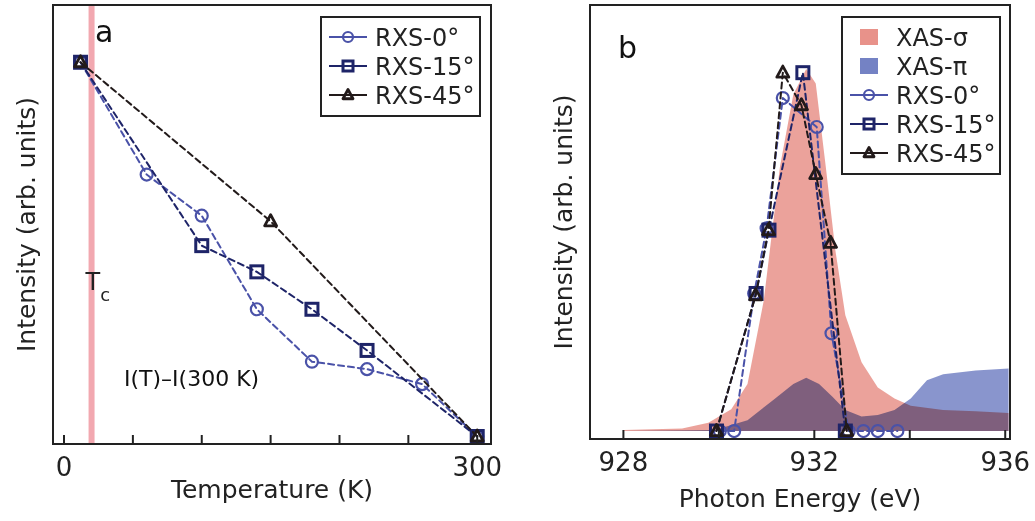  Describe the element at coordinates (932, 67) in the screenshot. I see `legend-label: XAS-π` at that location.